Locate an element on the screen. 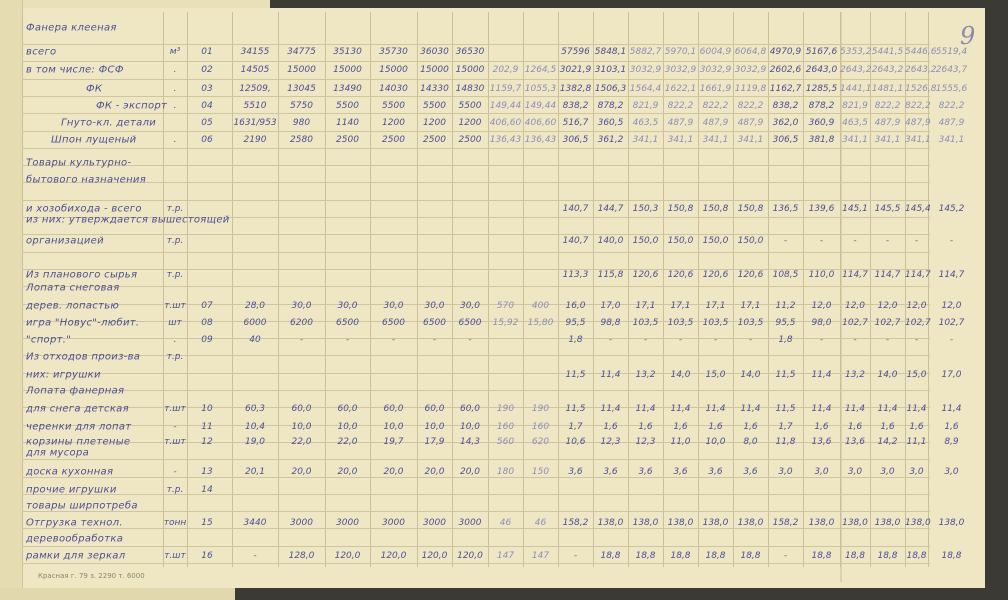 This screenshot has height=600, width=1008. line-code-cell: 13 is located at coordinates (207, 472).